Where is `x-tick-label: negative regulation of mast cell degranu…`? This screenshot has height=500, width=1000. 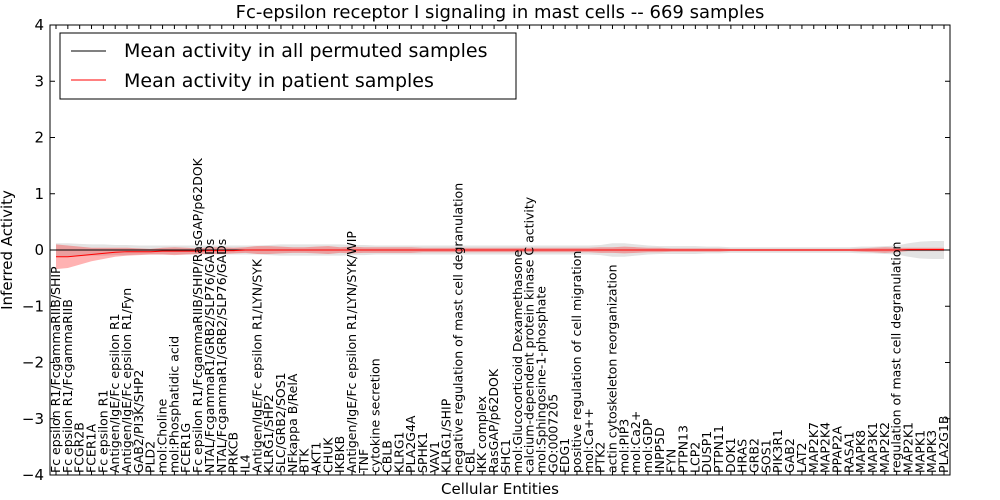
x-tick-label: negative regulation of mast cell degranu… is located at coordinates (458, 328).